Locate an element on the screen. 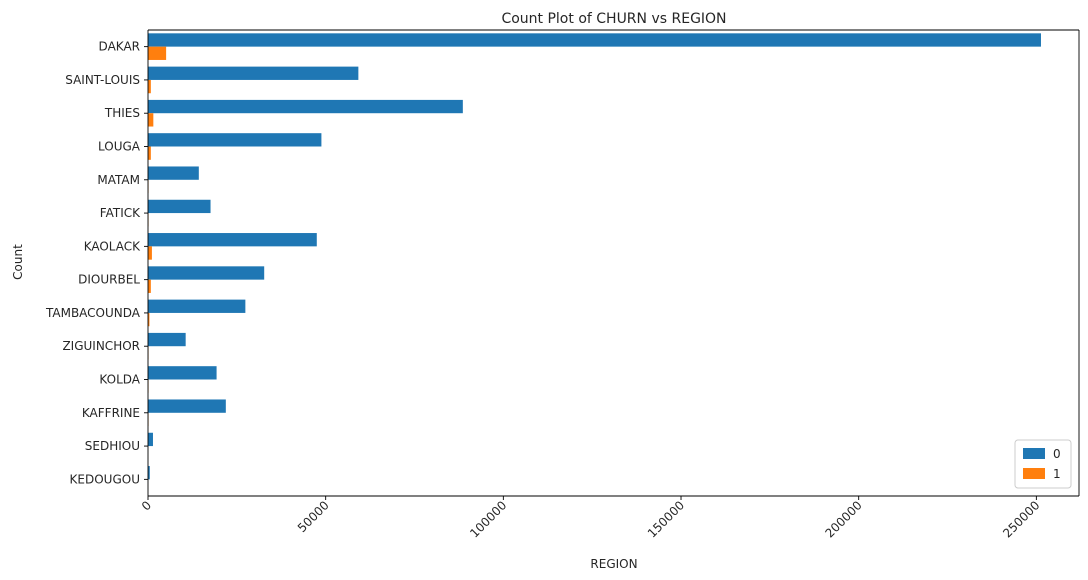  y-tick-label: ZIGUINCHOR is located at coordinates (101, 346).